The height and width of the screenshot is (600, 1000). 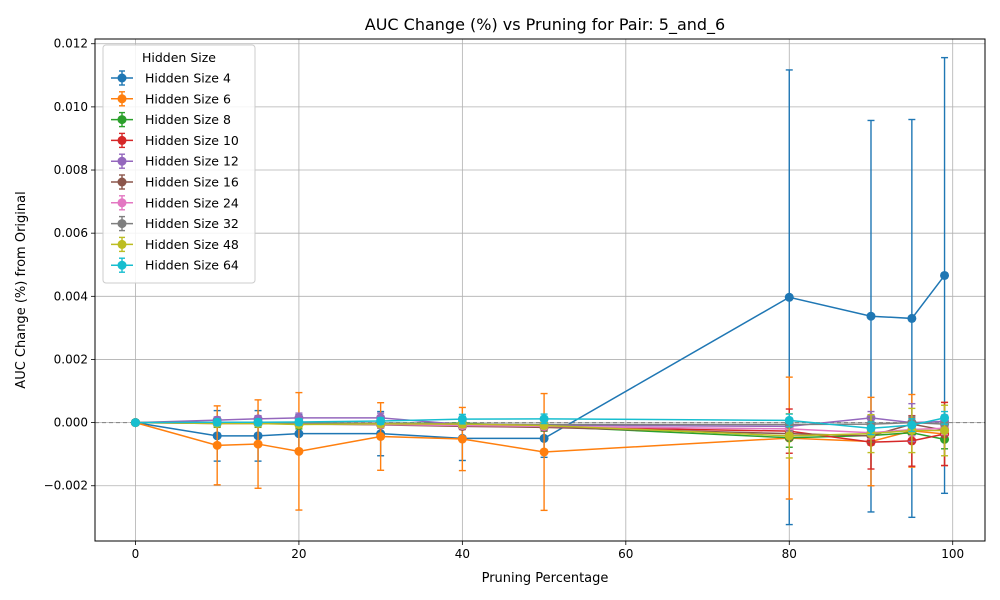 I want to click on legend-box, so click(x=179, y=164).